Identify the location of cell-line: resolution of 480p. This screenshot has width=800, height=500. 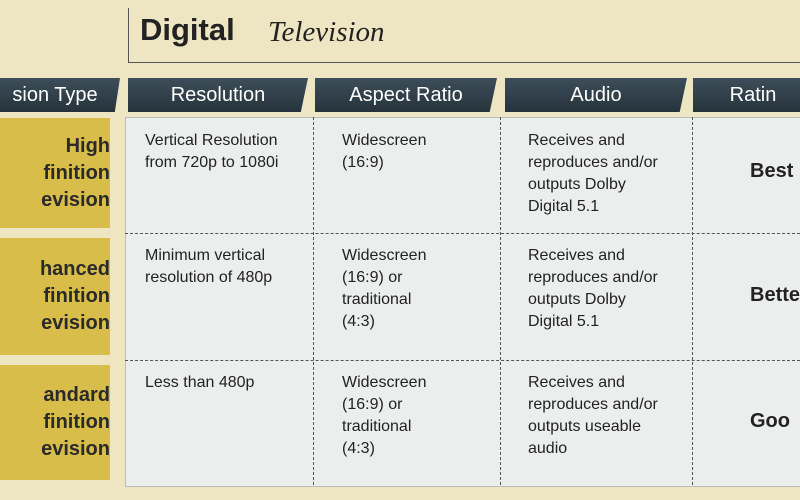
(209, 277).